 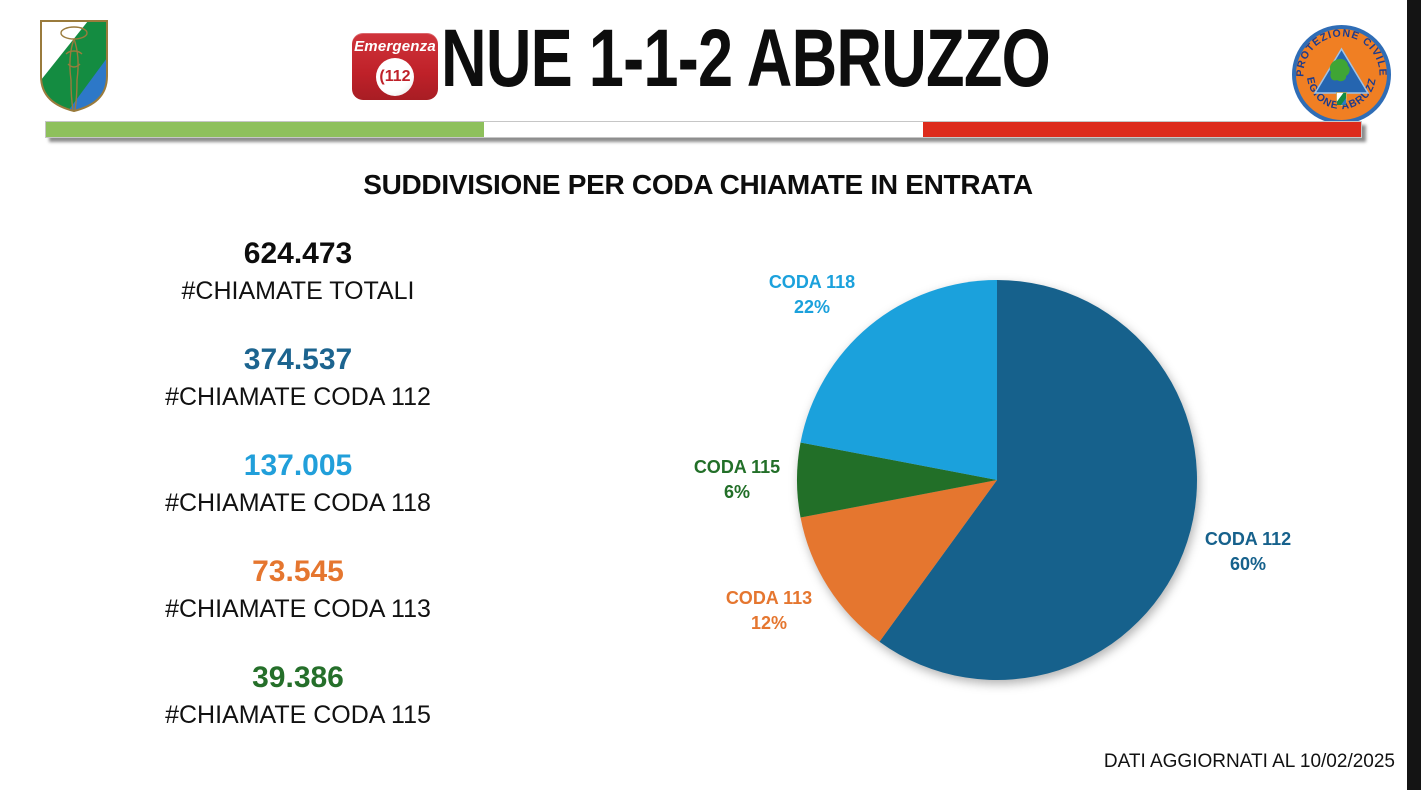 I want to click on stat-label: #CHIAMATE CODA 118, so click(x=298, y=503).